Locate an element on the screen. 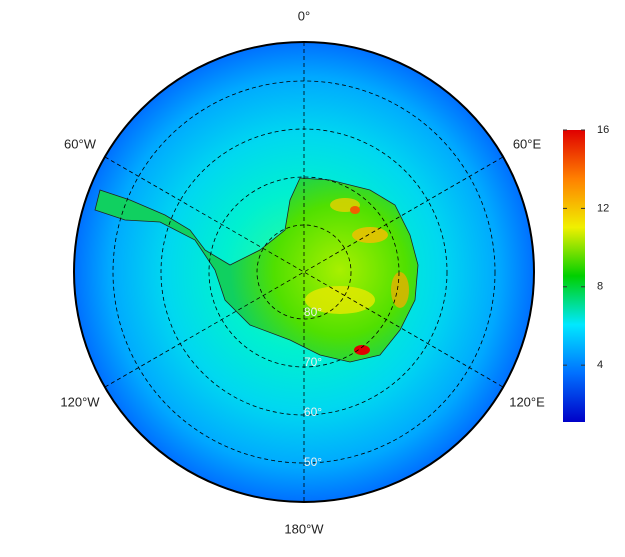 The height and width of the screenshot is (557, 625). colorbar-tick-label: 4 is located at coordinates (600, 365).